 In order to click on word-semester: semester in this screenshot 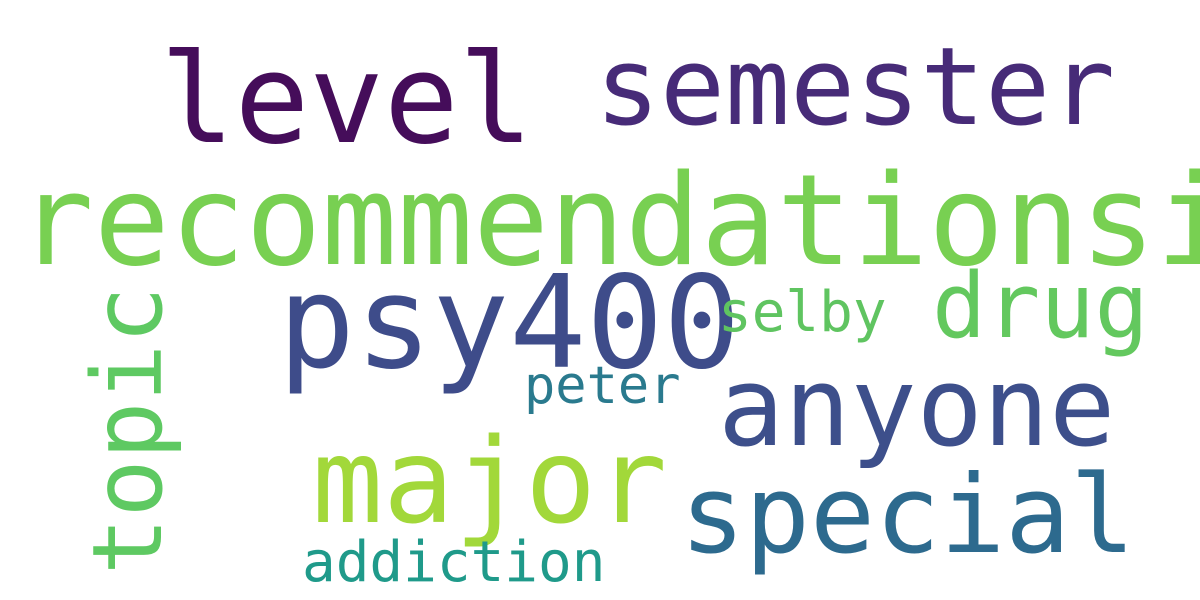, I will do `click(855, 87)`.